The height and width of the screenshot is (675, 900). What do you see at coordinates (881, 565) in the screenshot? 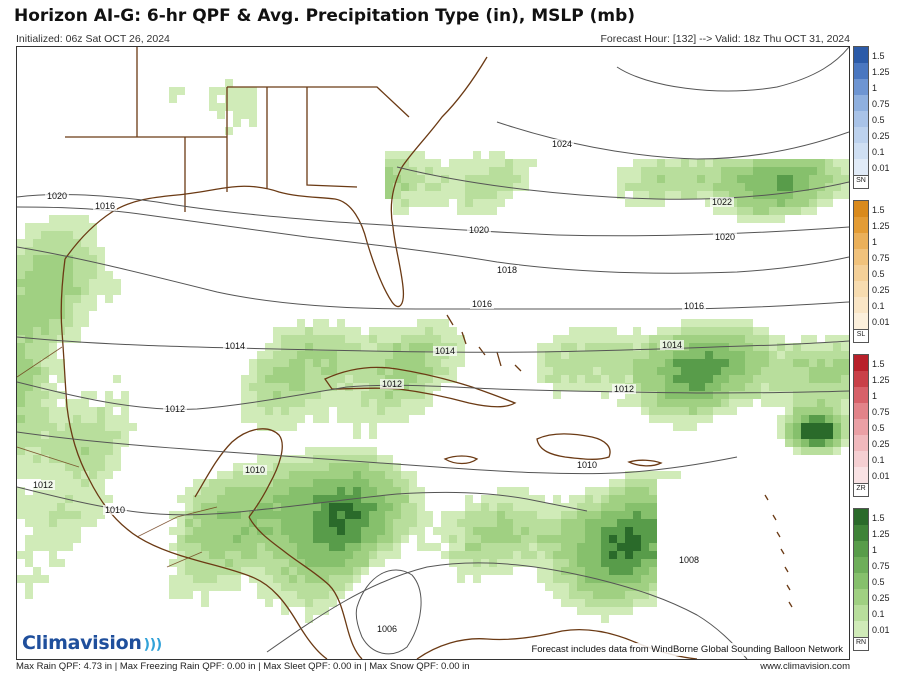
I see `legend-tick-label: 0.75` at bounding box center [881, 565].